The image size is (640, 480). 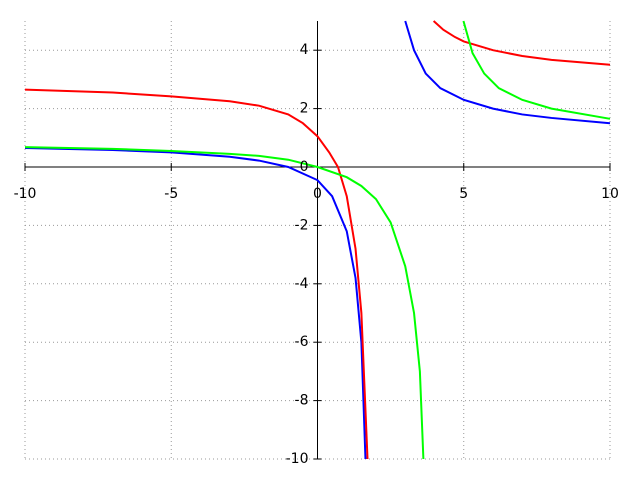 What do you see at coordinates (25, 194) in the screenshot?
I see `x-tick-label: -10` at bounding box center [25, 194].